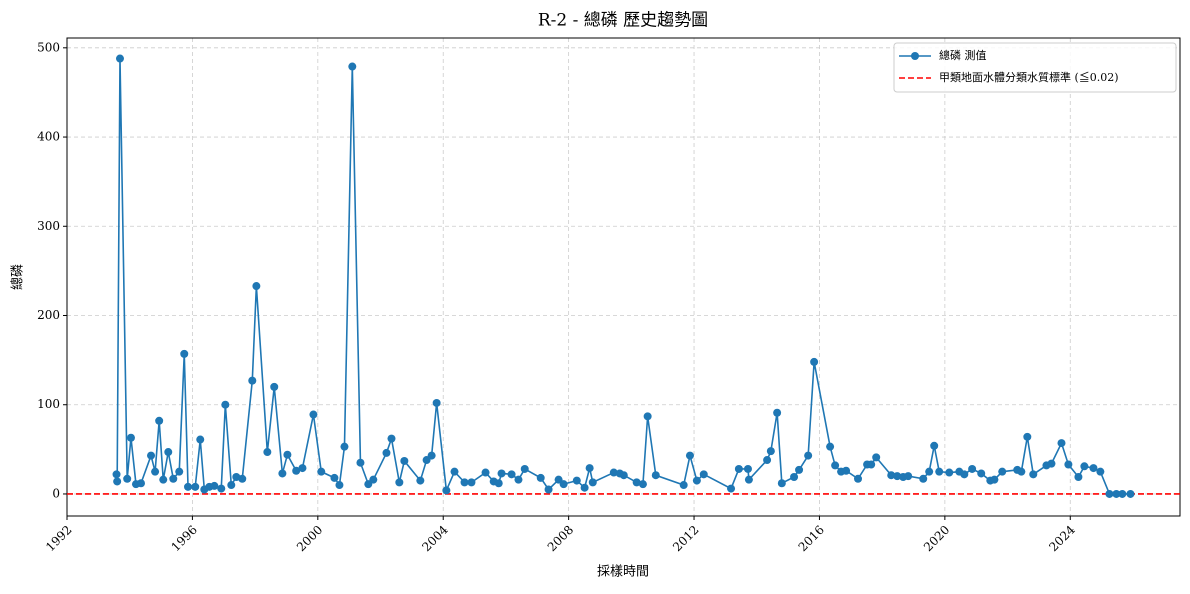 Image resolution: width=1190 pixels, height=594 pixels. What do you see at coordinates (623, 21) in the screenshot?
I see `chart-title: R-2 - 總磷 歷史趨勢圖` at bounding box center [623, 21].